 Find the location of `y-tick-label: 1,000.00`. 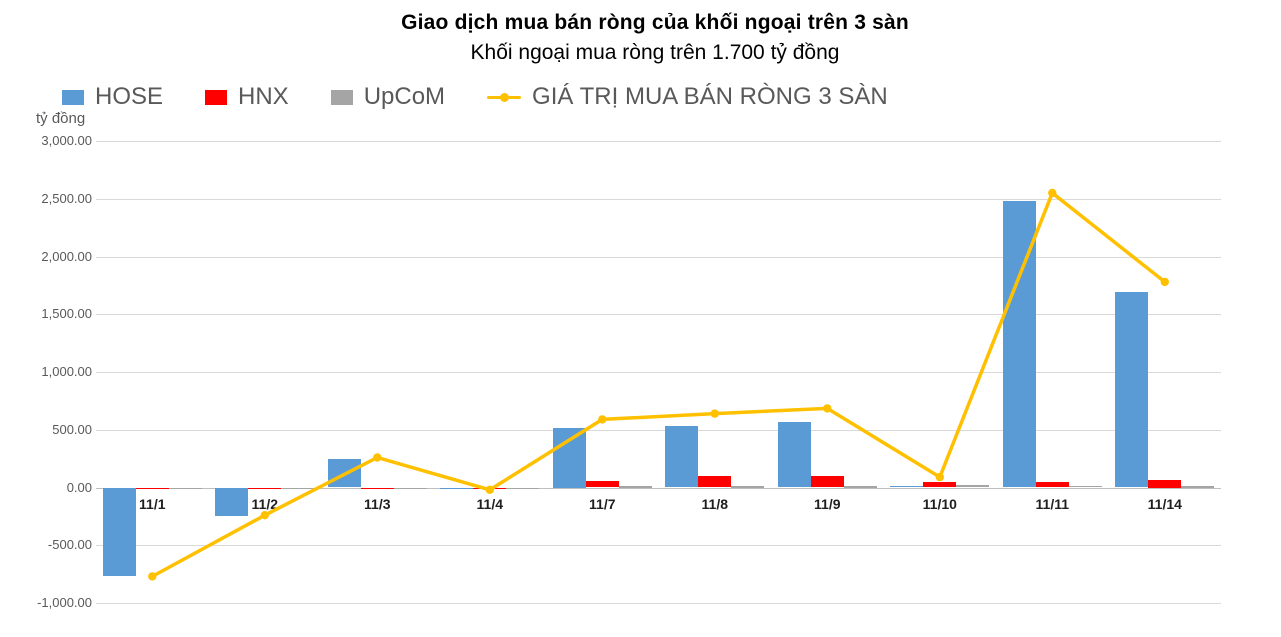

y-tick-label: 1,000.00 is located at coordinates (66, 371).